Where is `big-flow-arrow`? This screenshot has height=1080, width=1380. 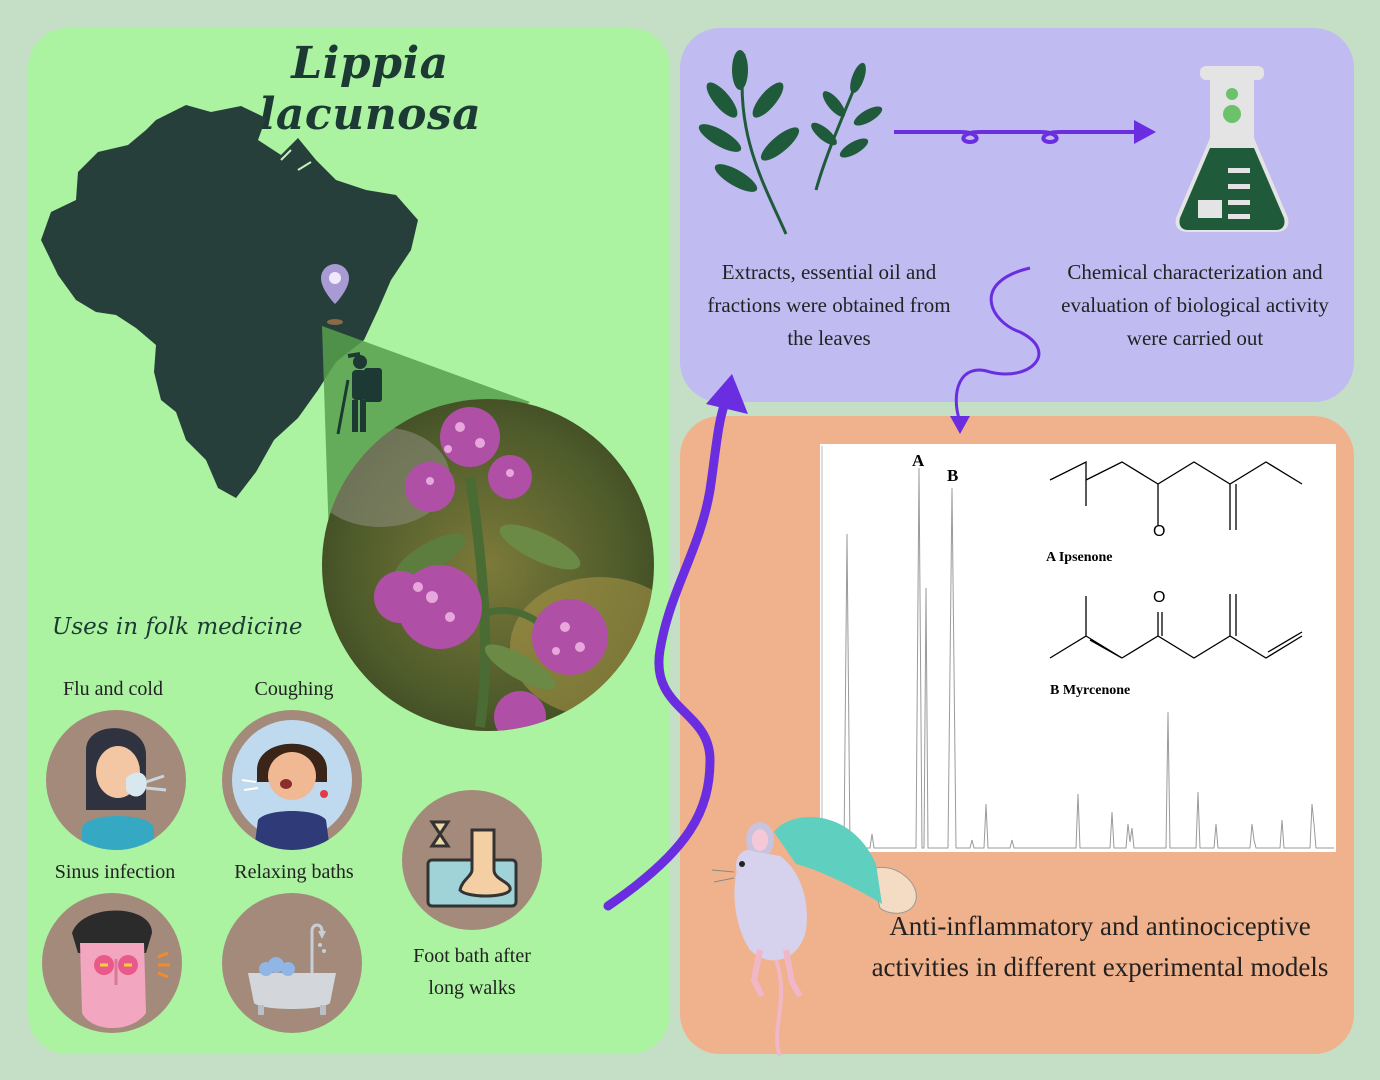
big-flow-arrow is located at coordinates (675, 642).